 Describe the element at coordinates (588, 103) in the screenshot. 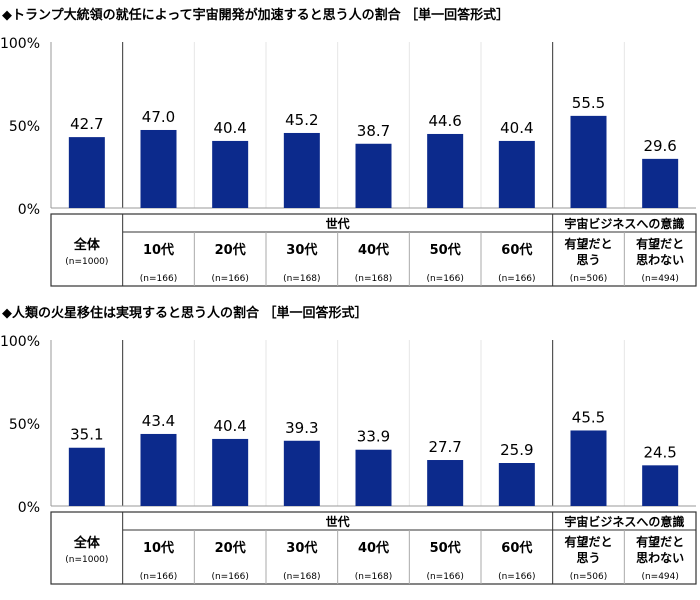

I see `data-label: 55.5` at that location.